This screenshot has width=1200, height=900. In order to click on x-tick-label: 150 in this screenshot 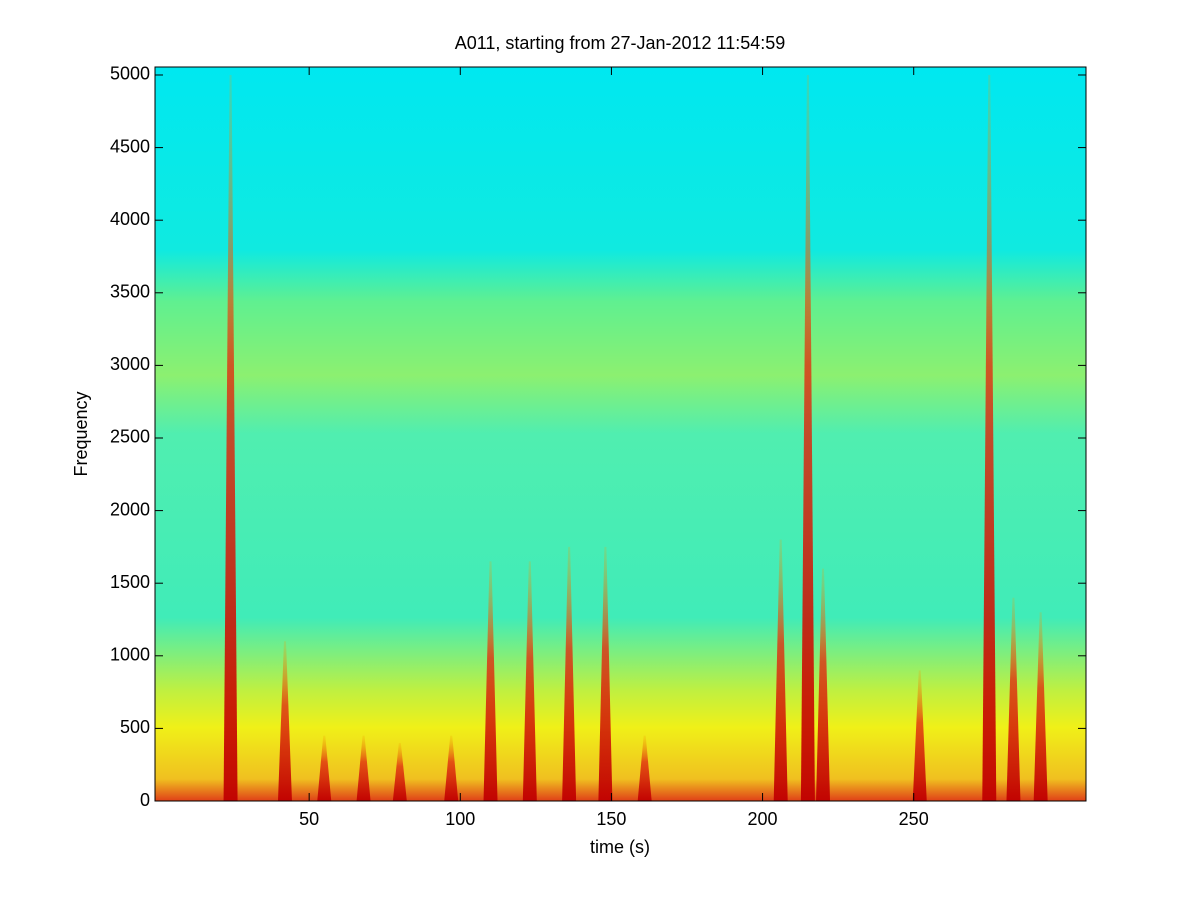, I will do `click(611, 819)`.